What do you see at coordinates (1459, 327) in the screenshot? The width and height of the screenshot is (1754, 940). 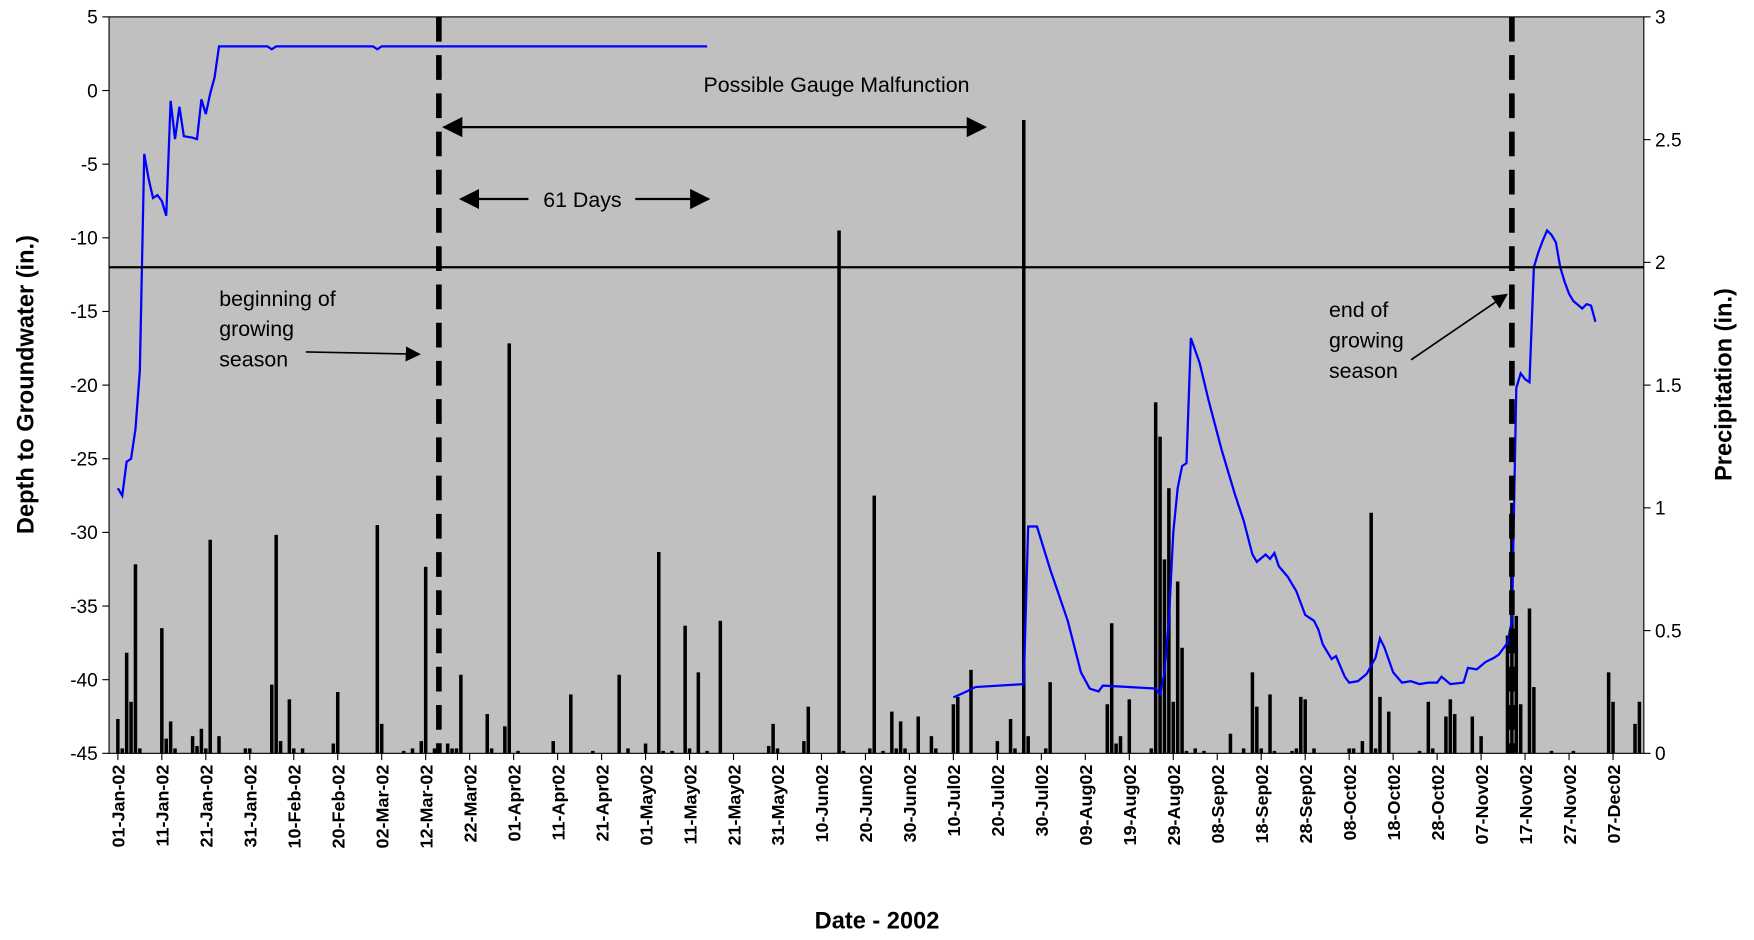 I see `annotation-arrow` at bounding box center [1459, 327].